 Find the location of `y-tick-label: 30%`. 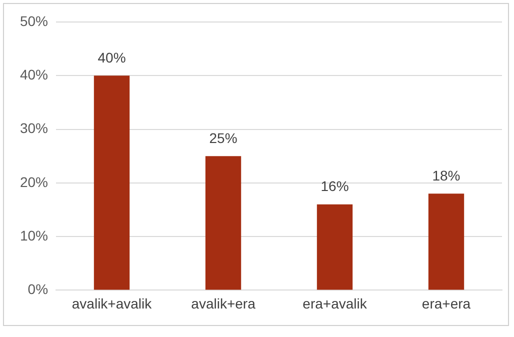

y-tick-label: 30% is located at coordinates (34, 128).